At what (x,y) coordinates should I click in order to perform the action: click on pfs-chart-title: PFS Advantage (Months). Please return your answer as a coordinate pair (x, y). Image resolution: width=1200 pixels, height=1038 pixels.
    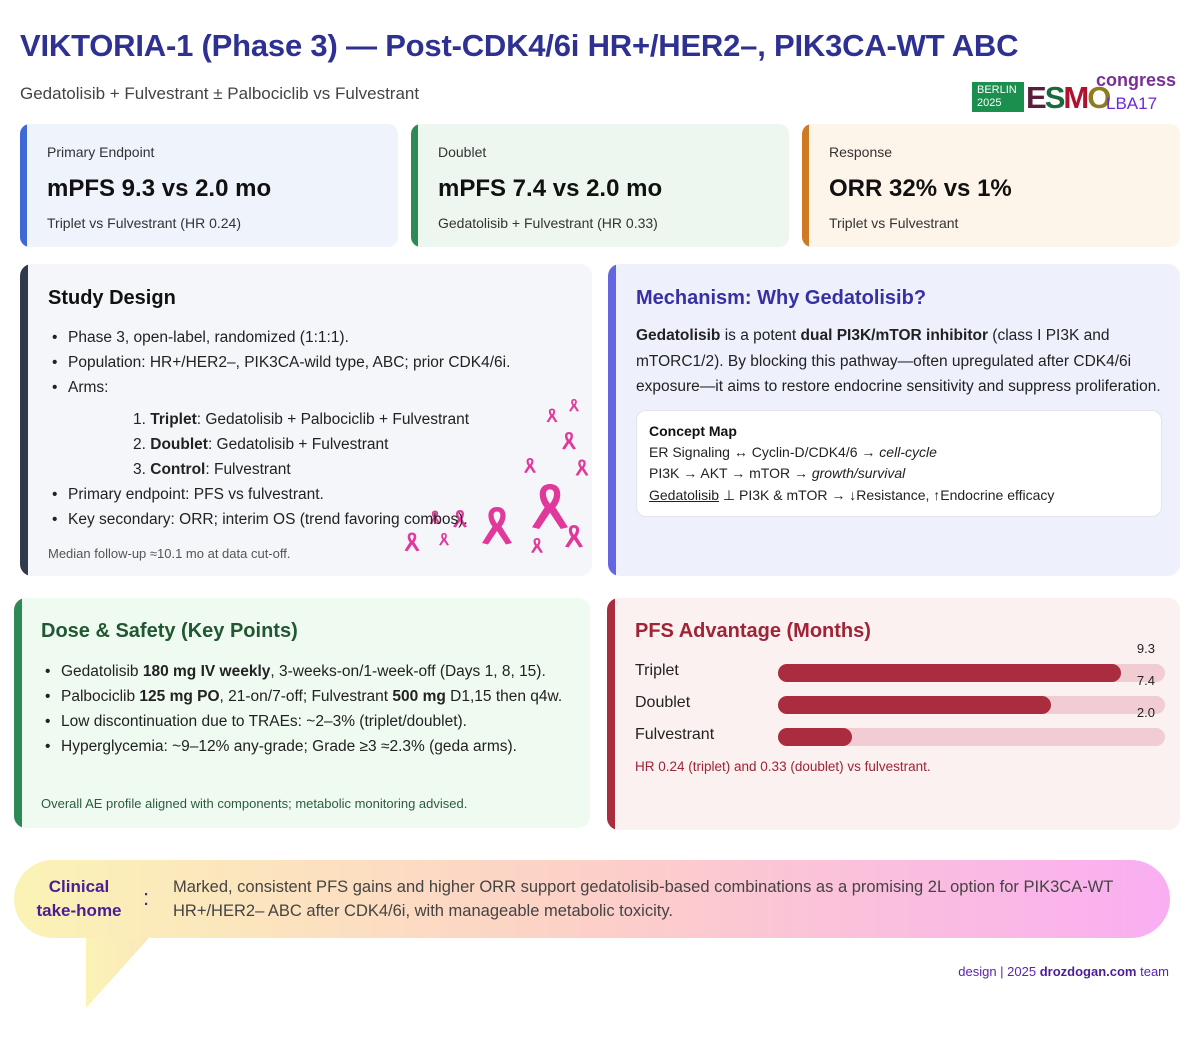
    Looking at the image, I should click on (753, 631).